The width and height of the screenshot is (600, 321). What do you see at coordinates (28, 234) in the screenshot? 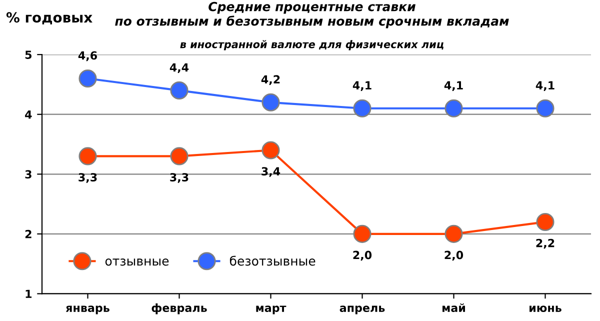
I see `y-tick-label: 2` at bounding box center [28, 234].